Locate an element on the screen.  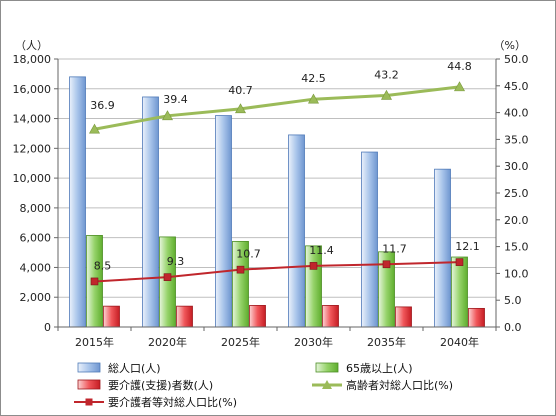
legend-label: 総人口(人) is located at coordinates (134, 368).